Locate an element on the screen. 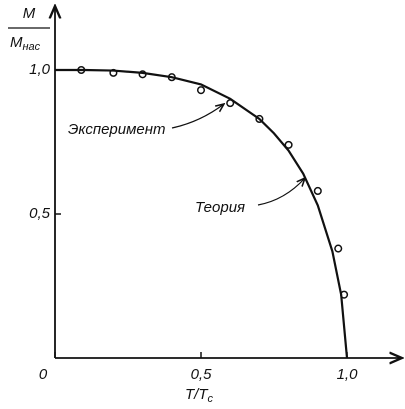 The image size is (405, 409). y-label-denominator: Mнас is located at coordinates (25, 43).